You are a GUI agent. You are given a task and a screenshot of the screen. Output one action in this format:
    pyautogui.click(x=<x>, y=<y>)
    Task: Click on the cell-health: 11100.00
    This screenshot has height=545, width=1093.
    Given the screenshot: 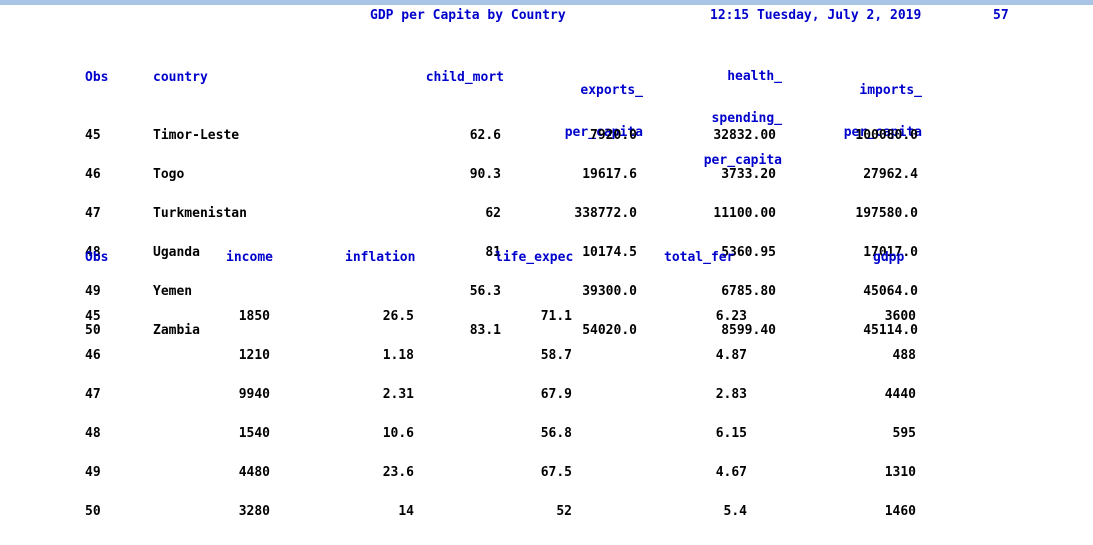 What is the action you would take?
    pyautogui.click(x=744, y=213)
    